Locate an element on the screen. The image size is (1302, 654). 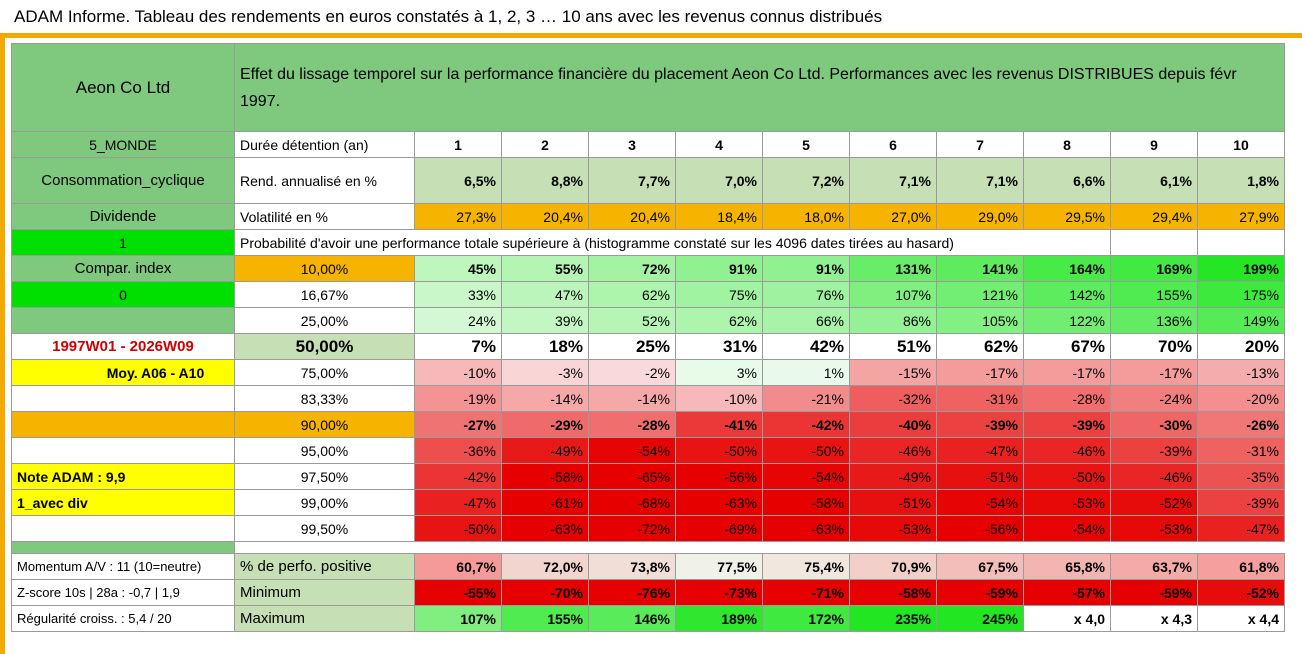
quantile-label: 95,00% is located at coordinates (324, 450).